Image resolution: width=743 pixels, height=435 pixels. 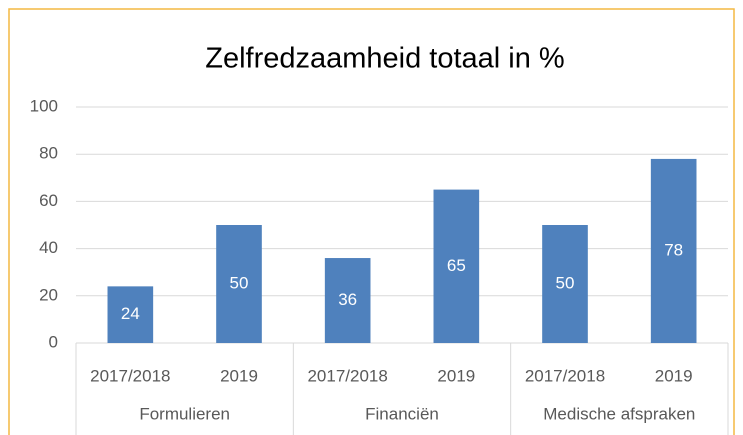 What do you see at coordinates (48, 200) in the screenshot?
I see `y-tick-label: 60` at bounding box center [48, 200].